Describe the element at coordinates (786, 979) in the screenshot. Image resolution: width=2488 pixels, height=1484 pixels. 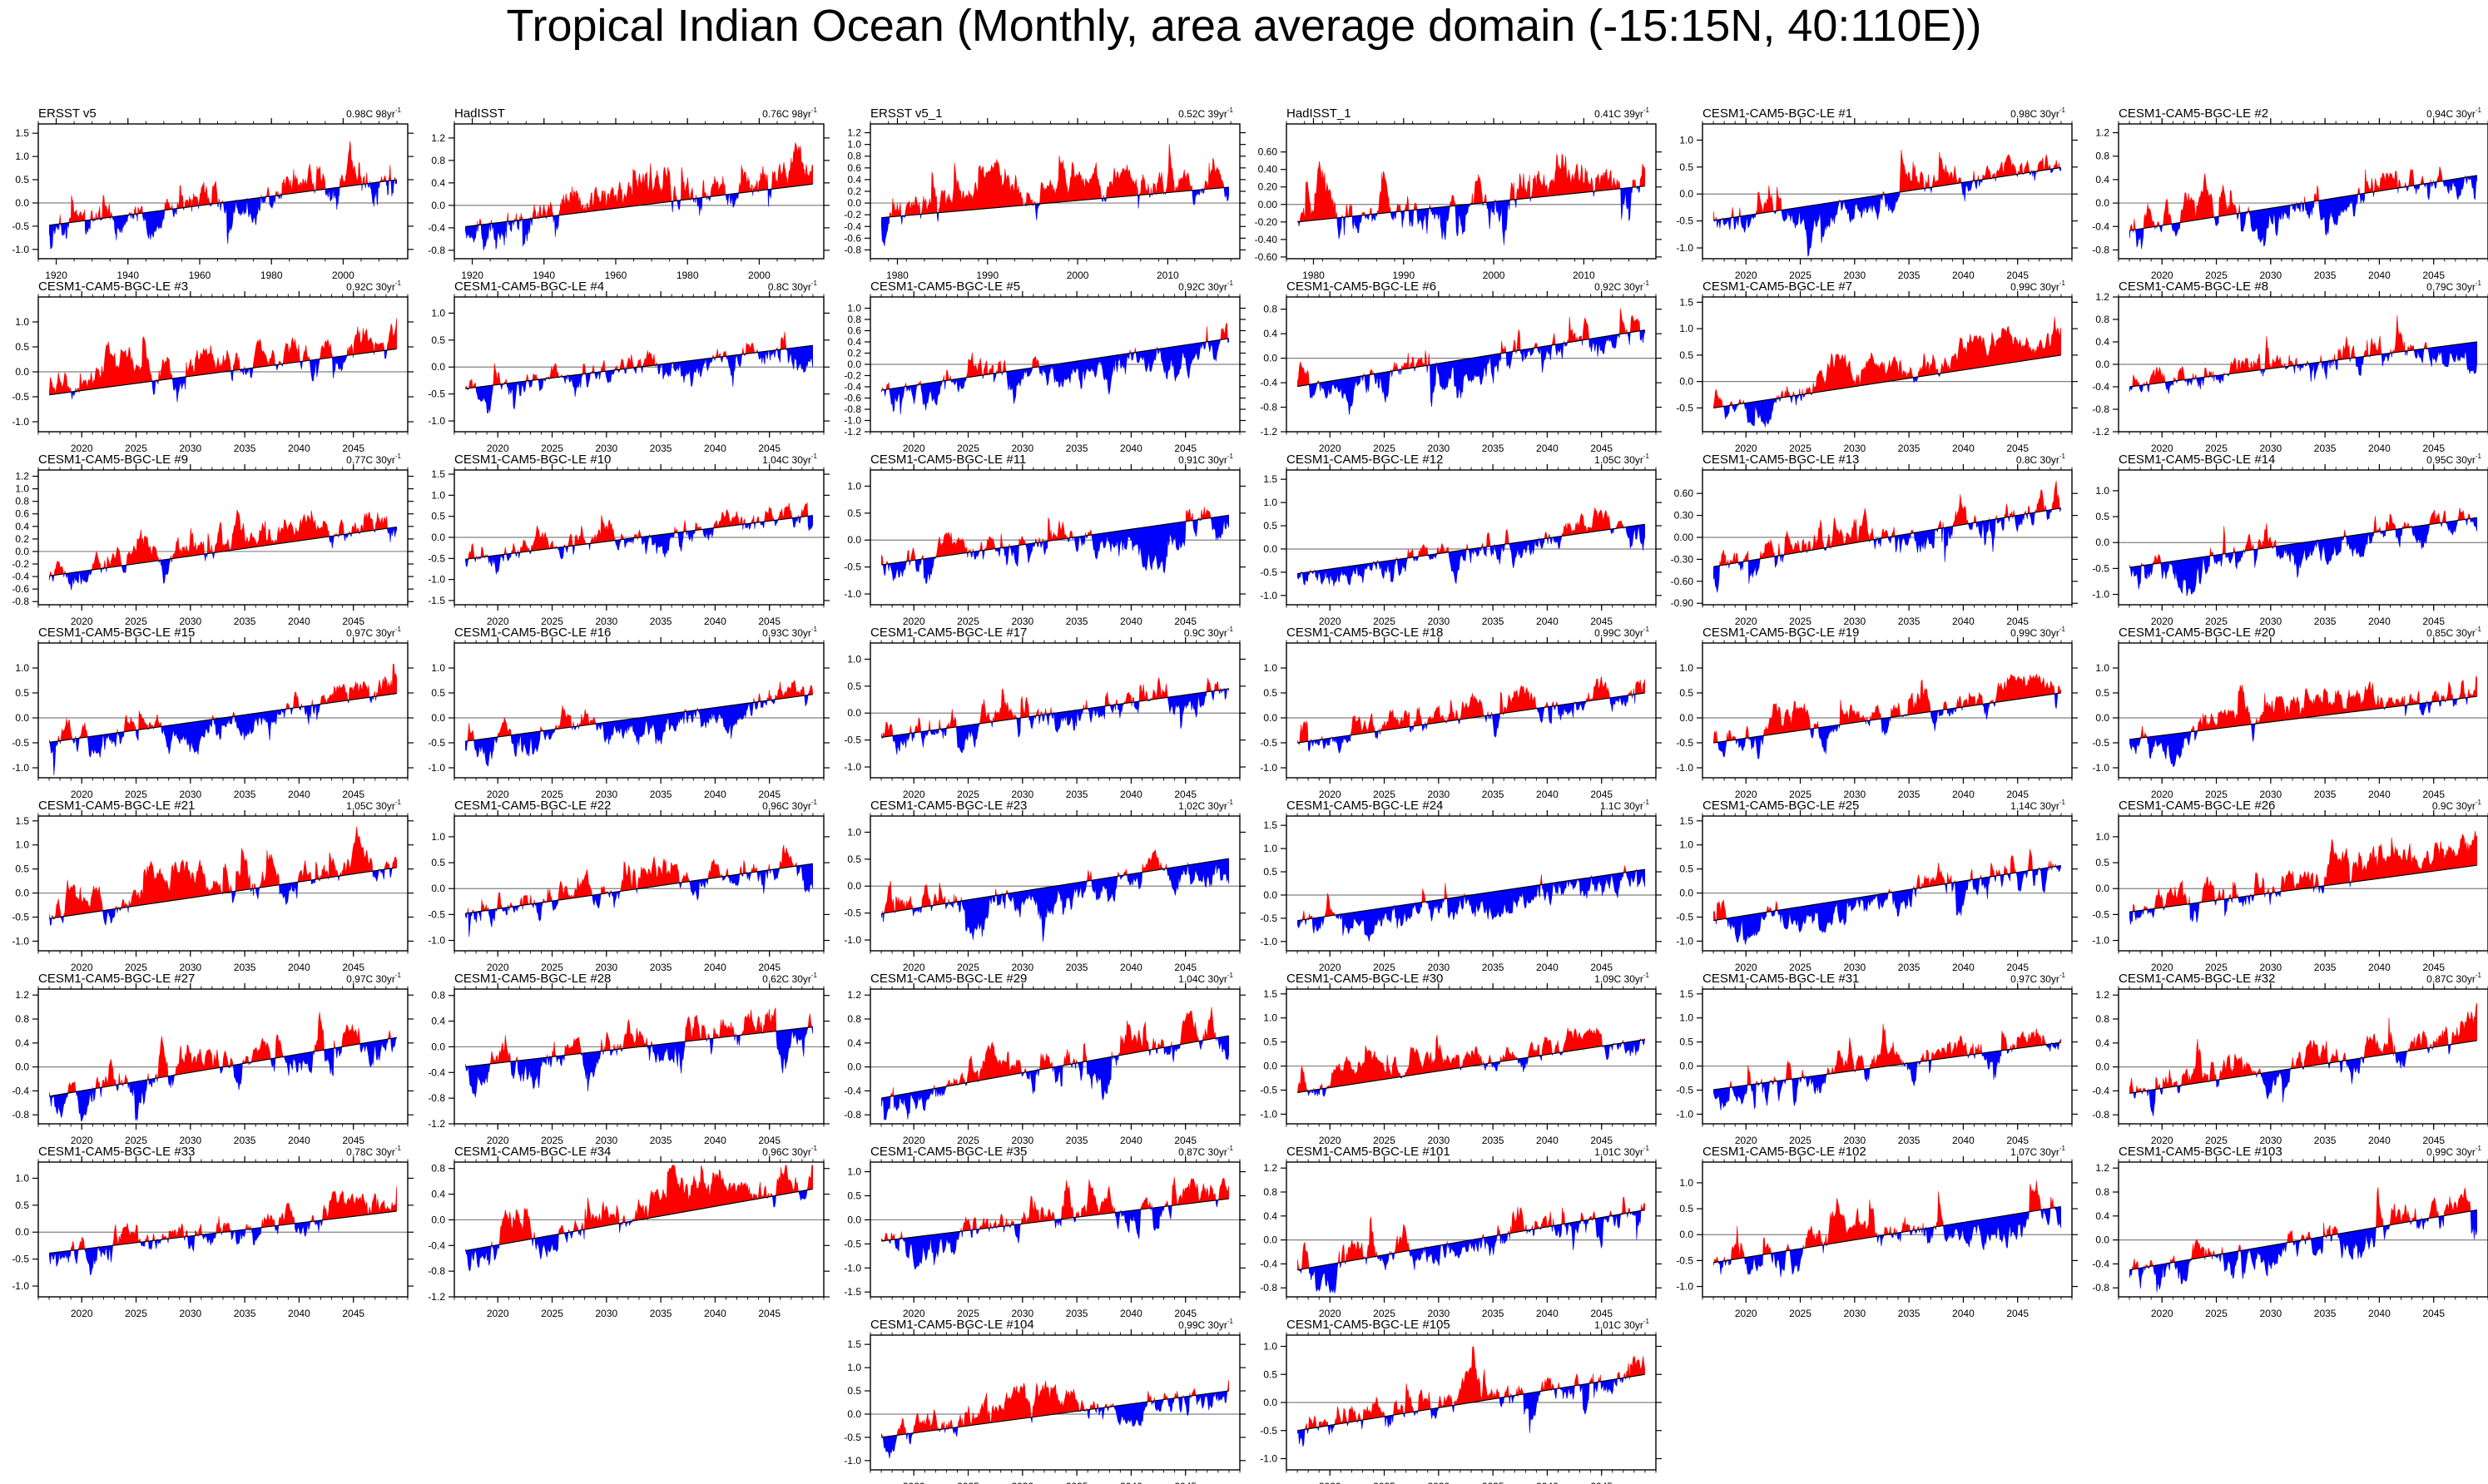
I see `trend-value: 0.62C 30yr` at that location.